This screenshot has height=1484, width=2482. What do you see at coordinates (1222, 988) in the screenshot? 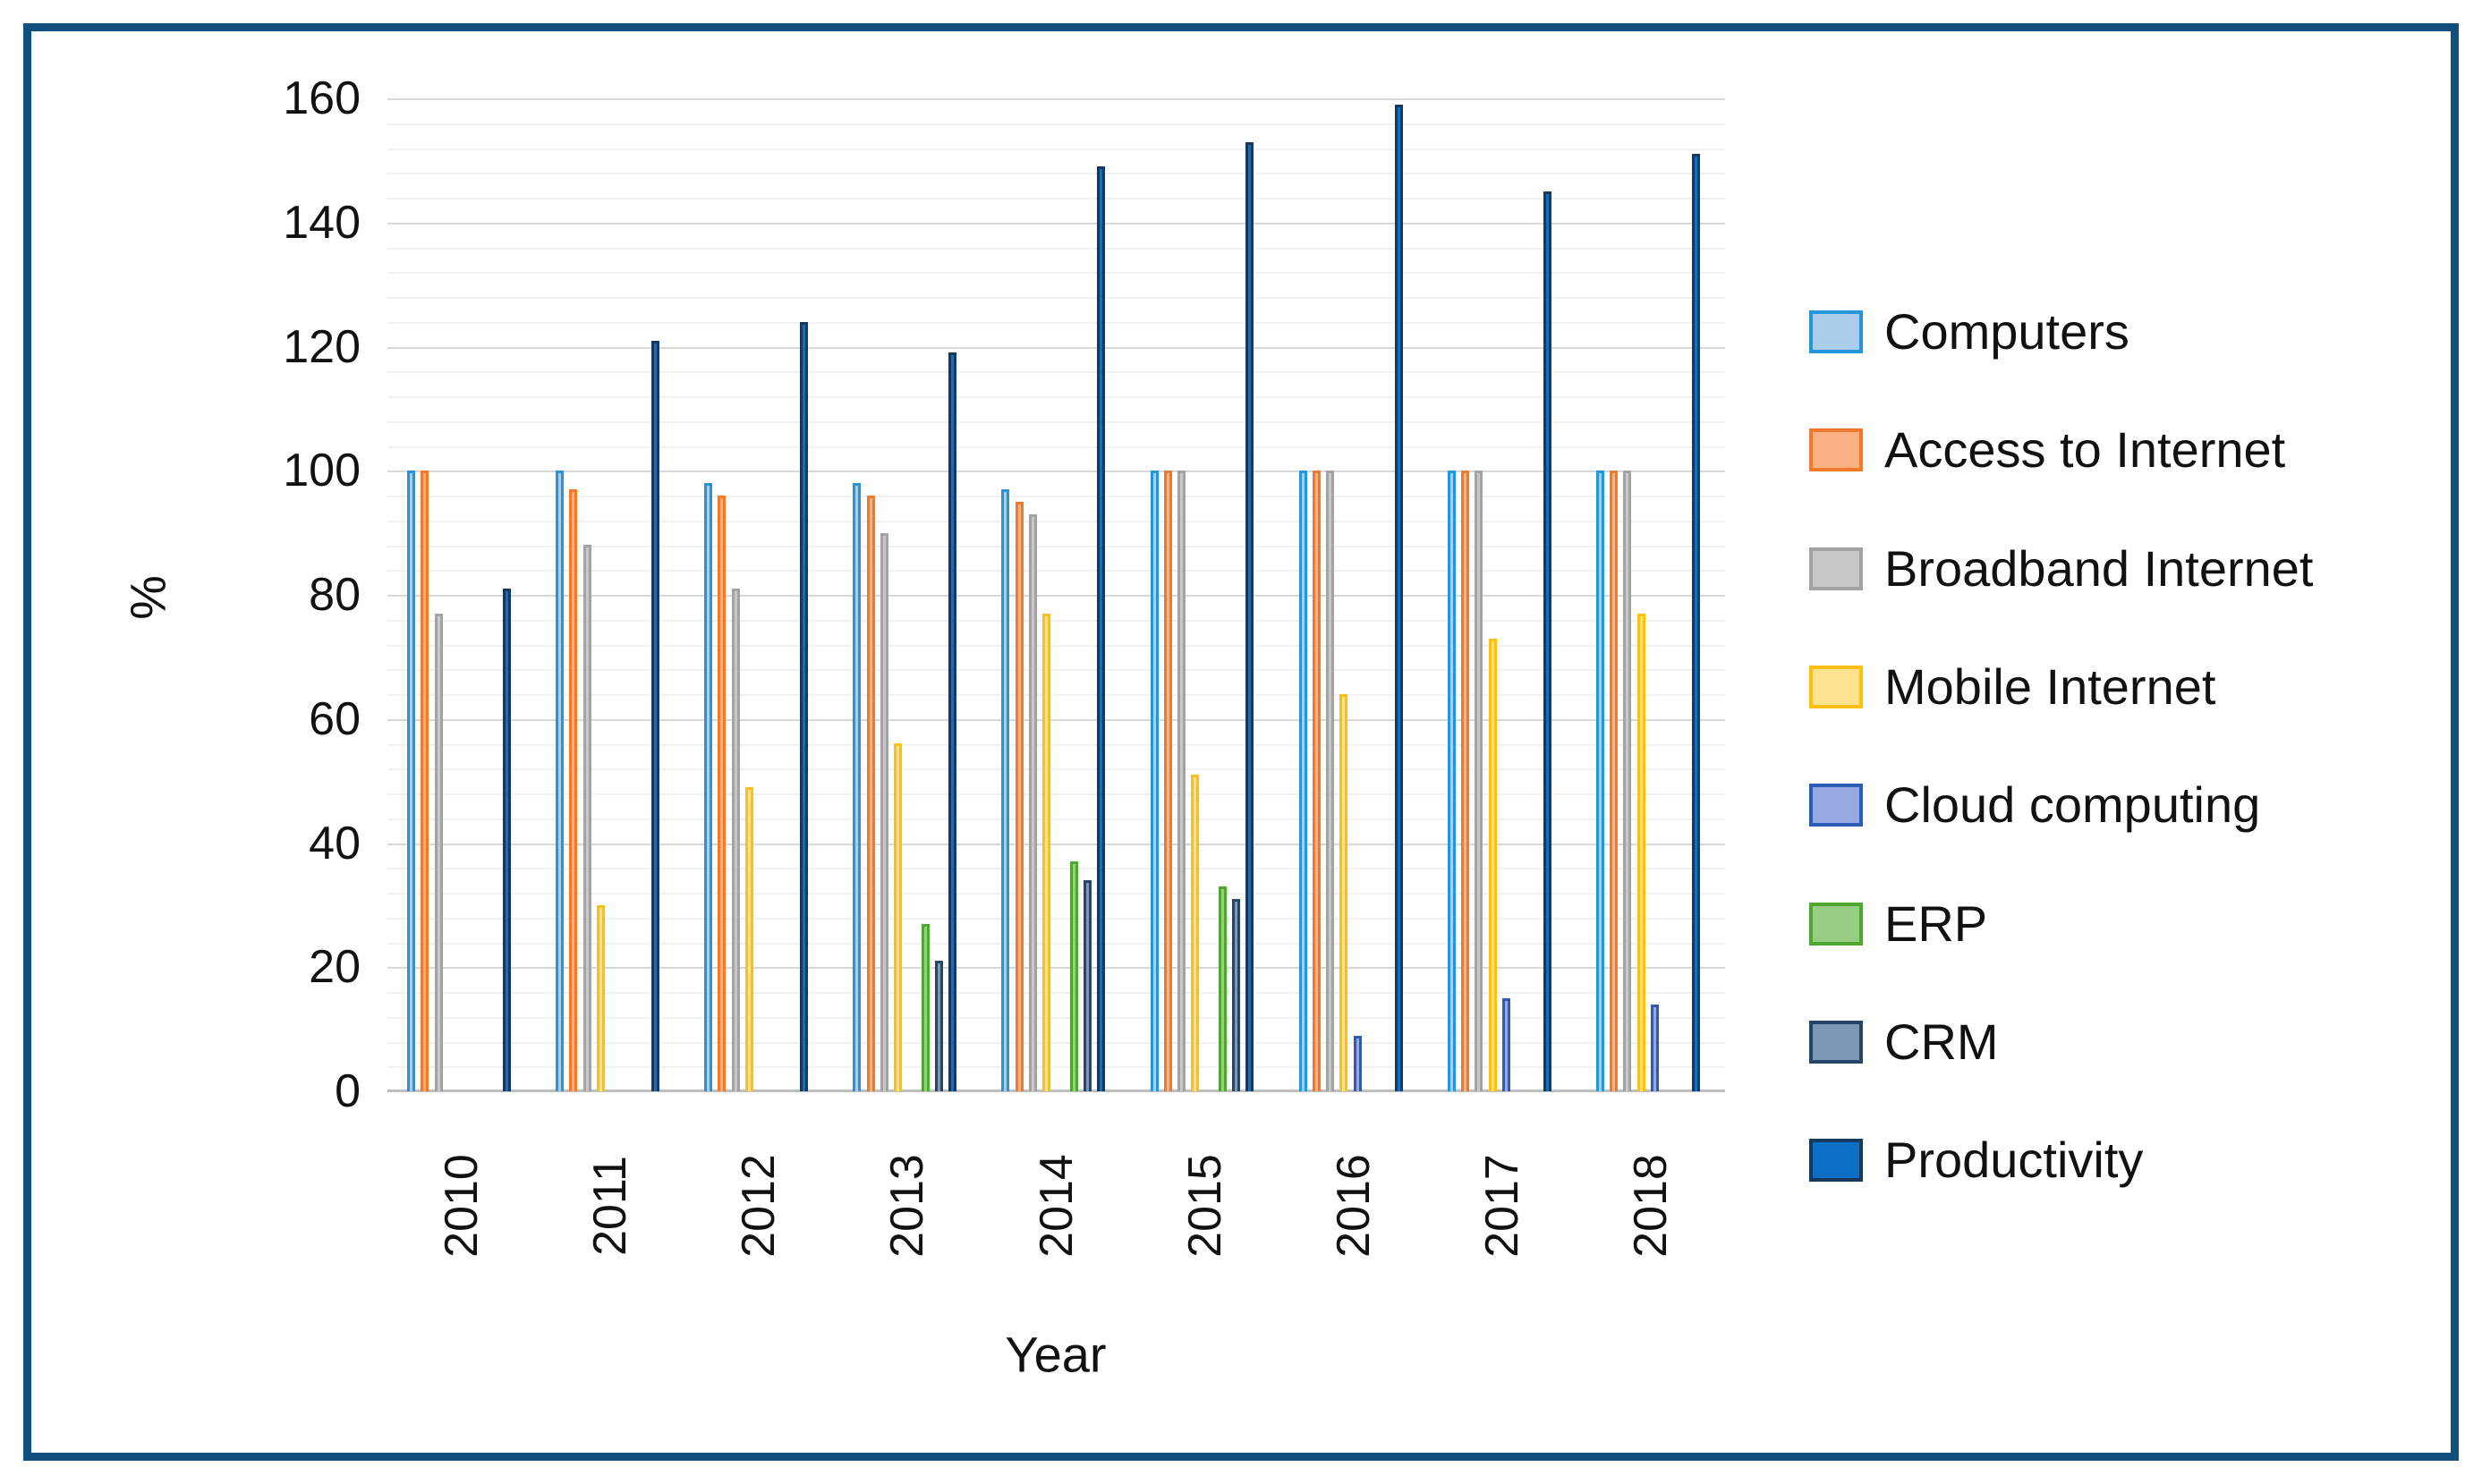
I see `bar-erp-2015` at bounding box center [1222, 988].